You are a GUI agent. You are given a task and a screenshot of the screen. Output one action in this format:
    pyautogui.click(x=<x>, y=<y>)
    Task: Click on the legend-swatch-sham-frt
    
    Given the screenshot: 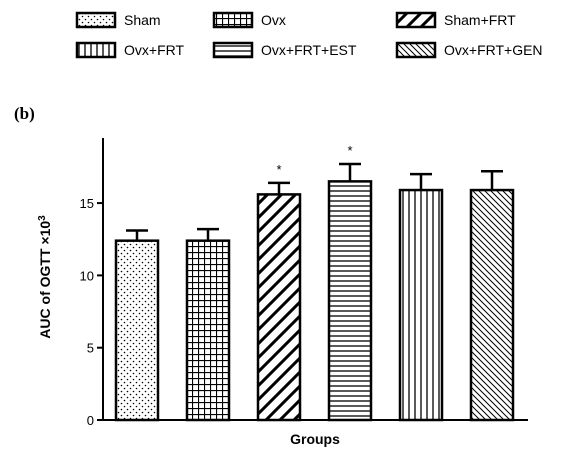 What is the action you would take?
    pyautogui.click(x=416, y=20)
    